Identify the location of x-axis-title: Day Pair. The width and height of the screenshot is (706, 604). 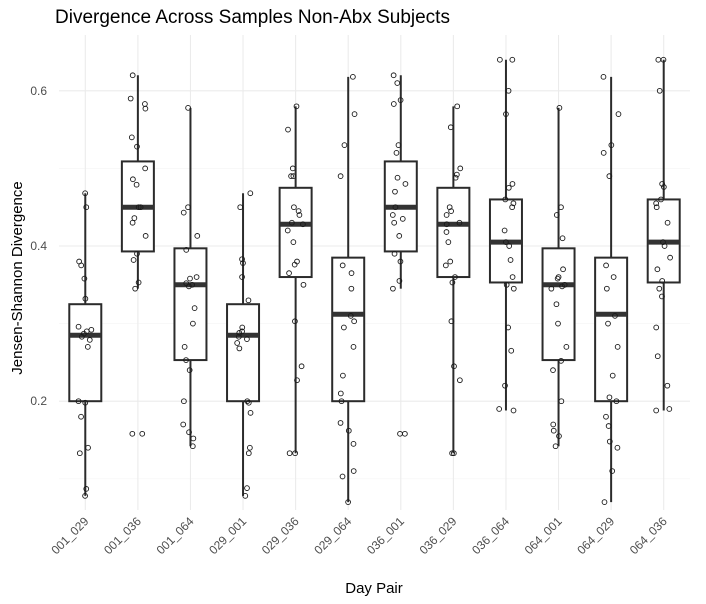
(374, 588).